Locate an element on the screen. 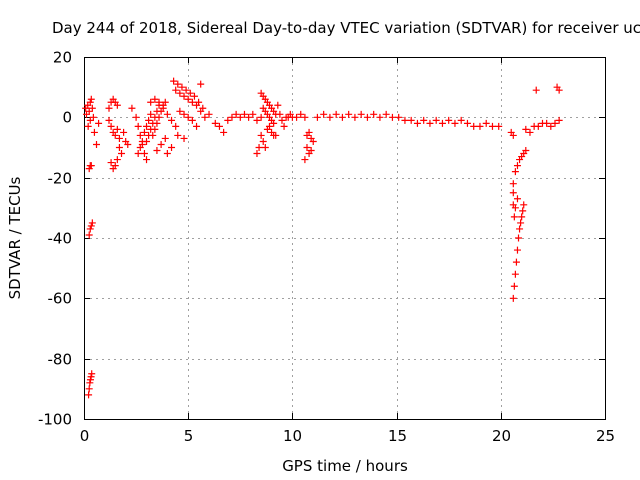  y-tick-label: -60 is located at coordinates (60, 299).